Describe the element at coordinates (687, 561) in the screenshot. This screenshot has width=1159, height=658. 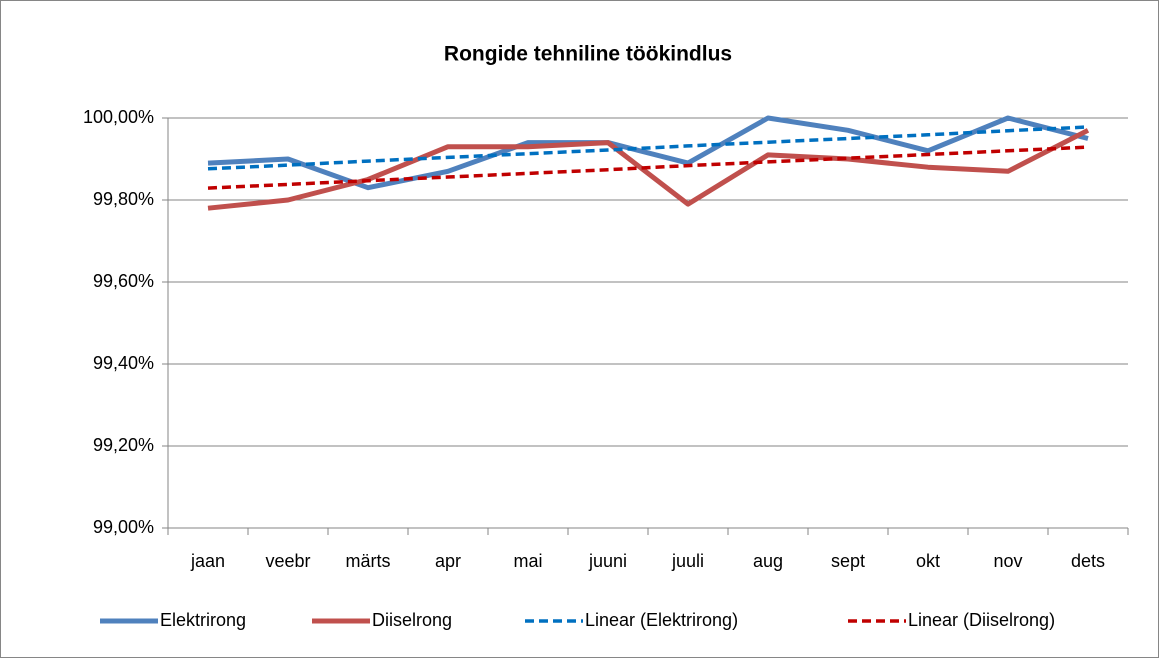
I see `x-tick-label: juuli` at that location.